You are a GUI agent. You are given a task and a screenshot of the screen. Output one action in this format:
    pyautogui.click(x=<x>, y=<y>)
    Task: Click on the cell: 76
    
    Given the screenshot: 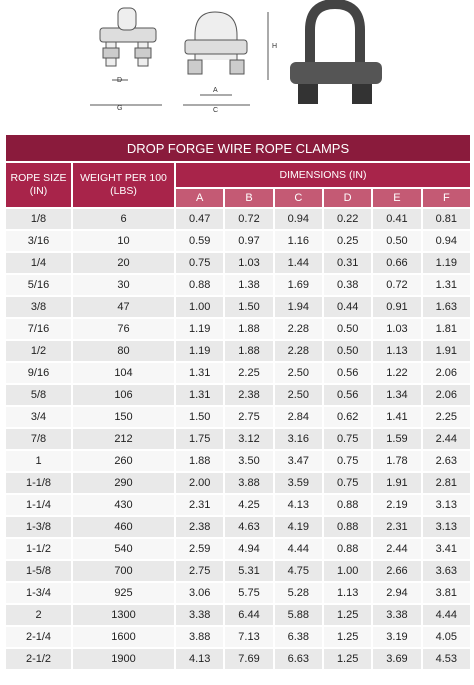 What is the action you would take?
    pyautogui.click(x=123, y=329)
    